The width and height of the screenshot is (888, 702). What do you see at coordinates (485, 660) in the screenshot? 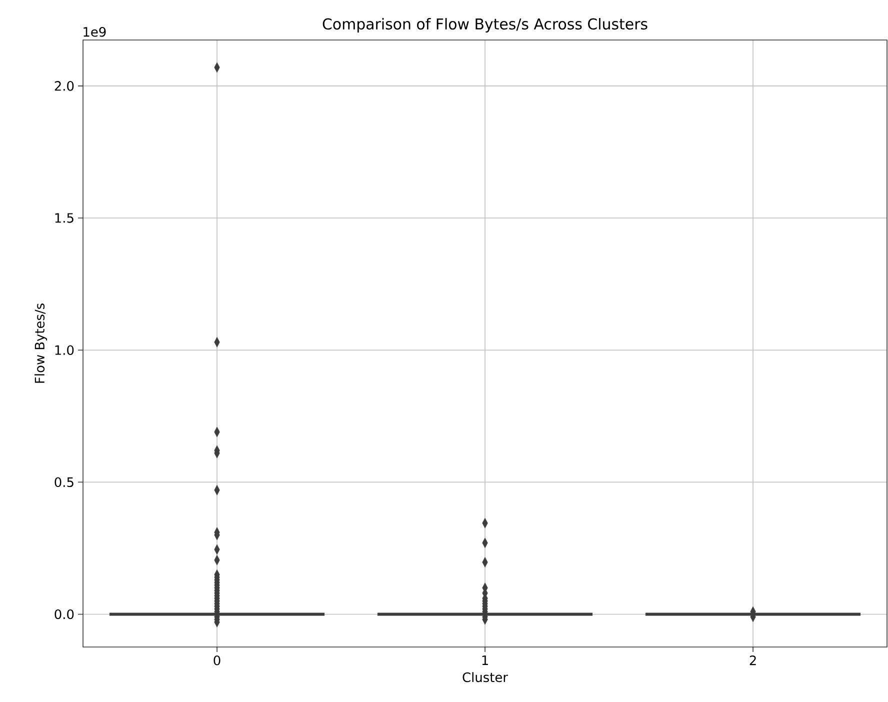
I see `x-tick-label: 1` at bounding box center [485, 660].